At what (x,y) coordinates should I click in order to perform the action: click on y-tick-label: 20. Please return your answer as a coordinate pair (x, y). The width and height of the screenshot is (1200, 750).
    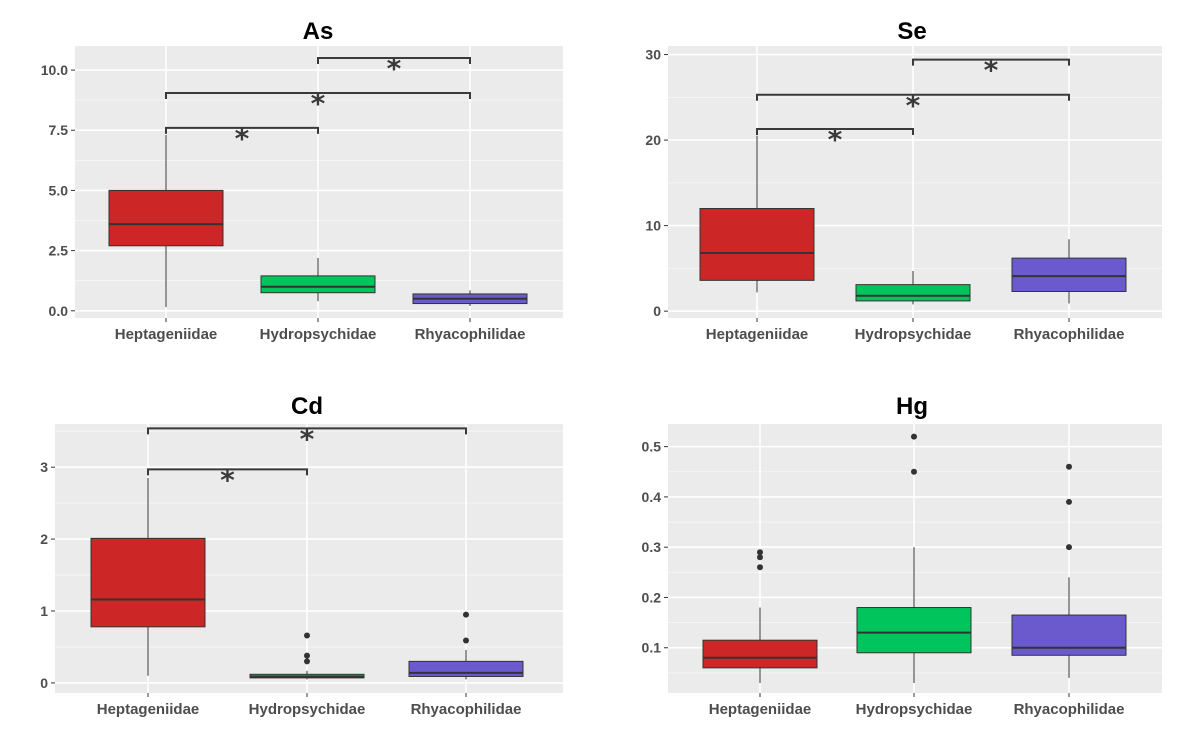
    Looking at the image, I should click on (653, 140).